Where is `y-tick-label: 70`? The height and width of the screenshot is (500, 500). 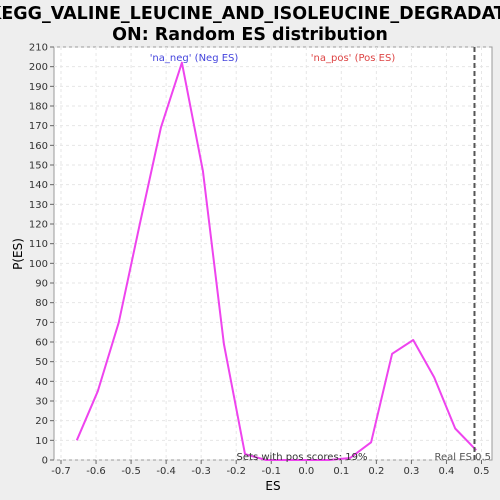 y-tick-label: 70 is located at coordinates (41, 323).